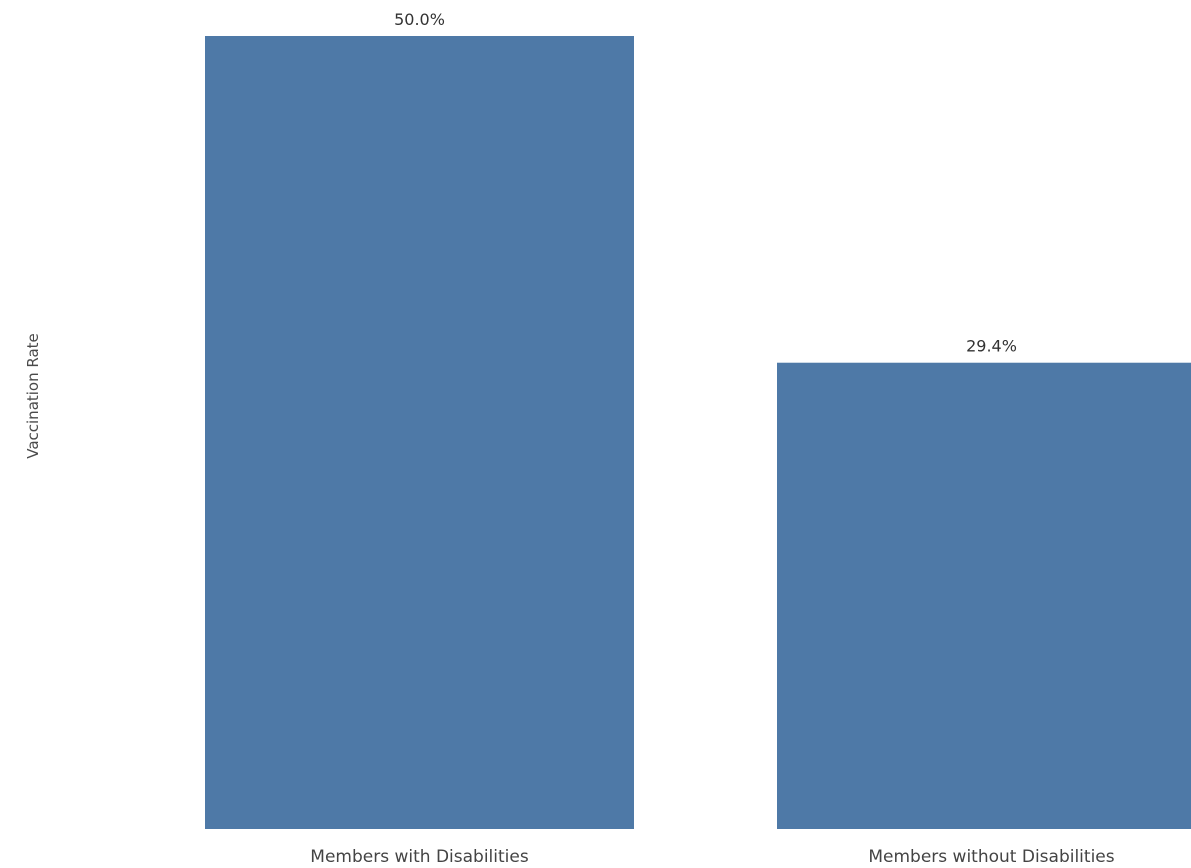 The width and height of the screenshot is (1191, 868). I want to click on data-label-1: 50.0%, so click(419, 19).